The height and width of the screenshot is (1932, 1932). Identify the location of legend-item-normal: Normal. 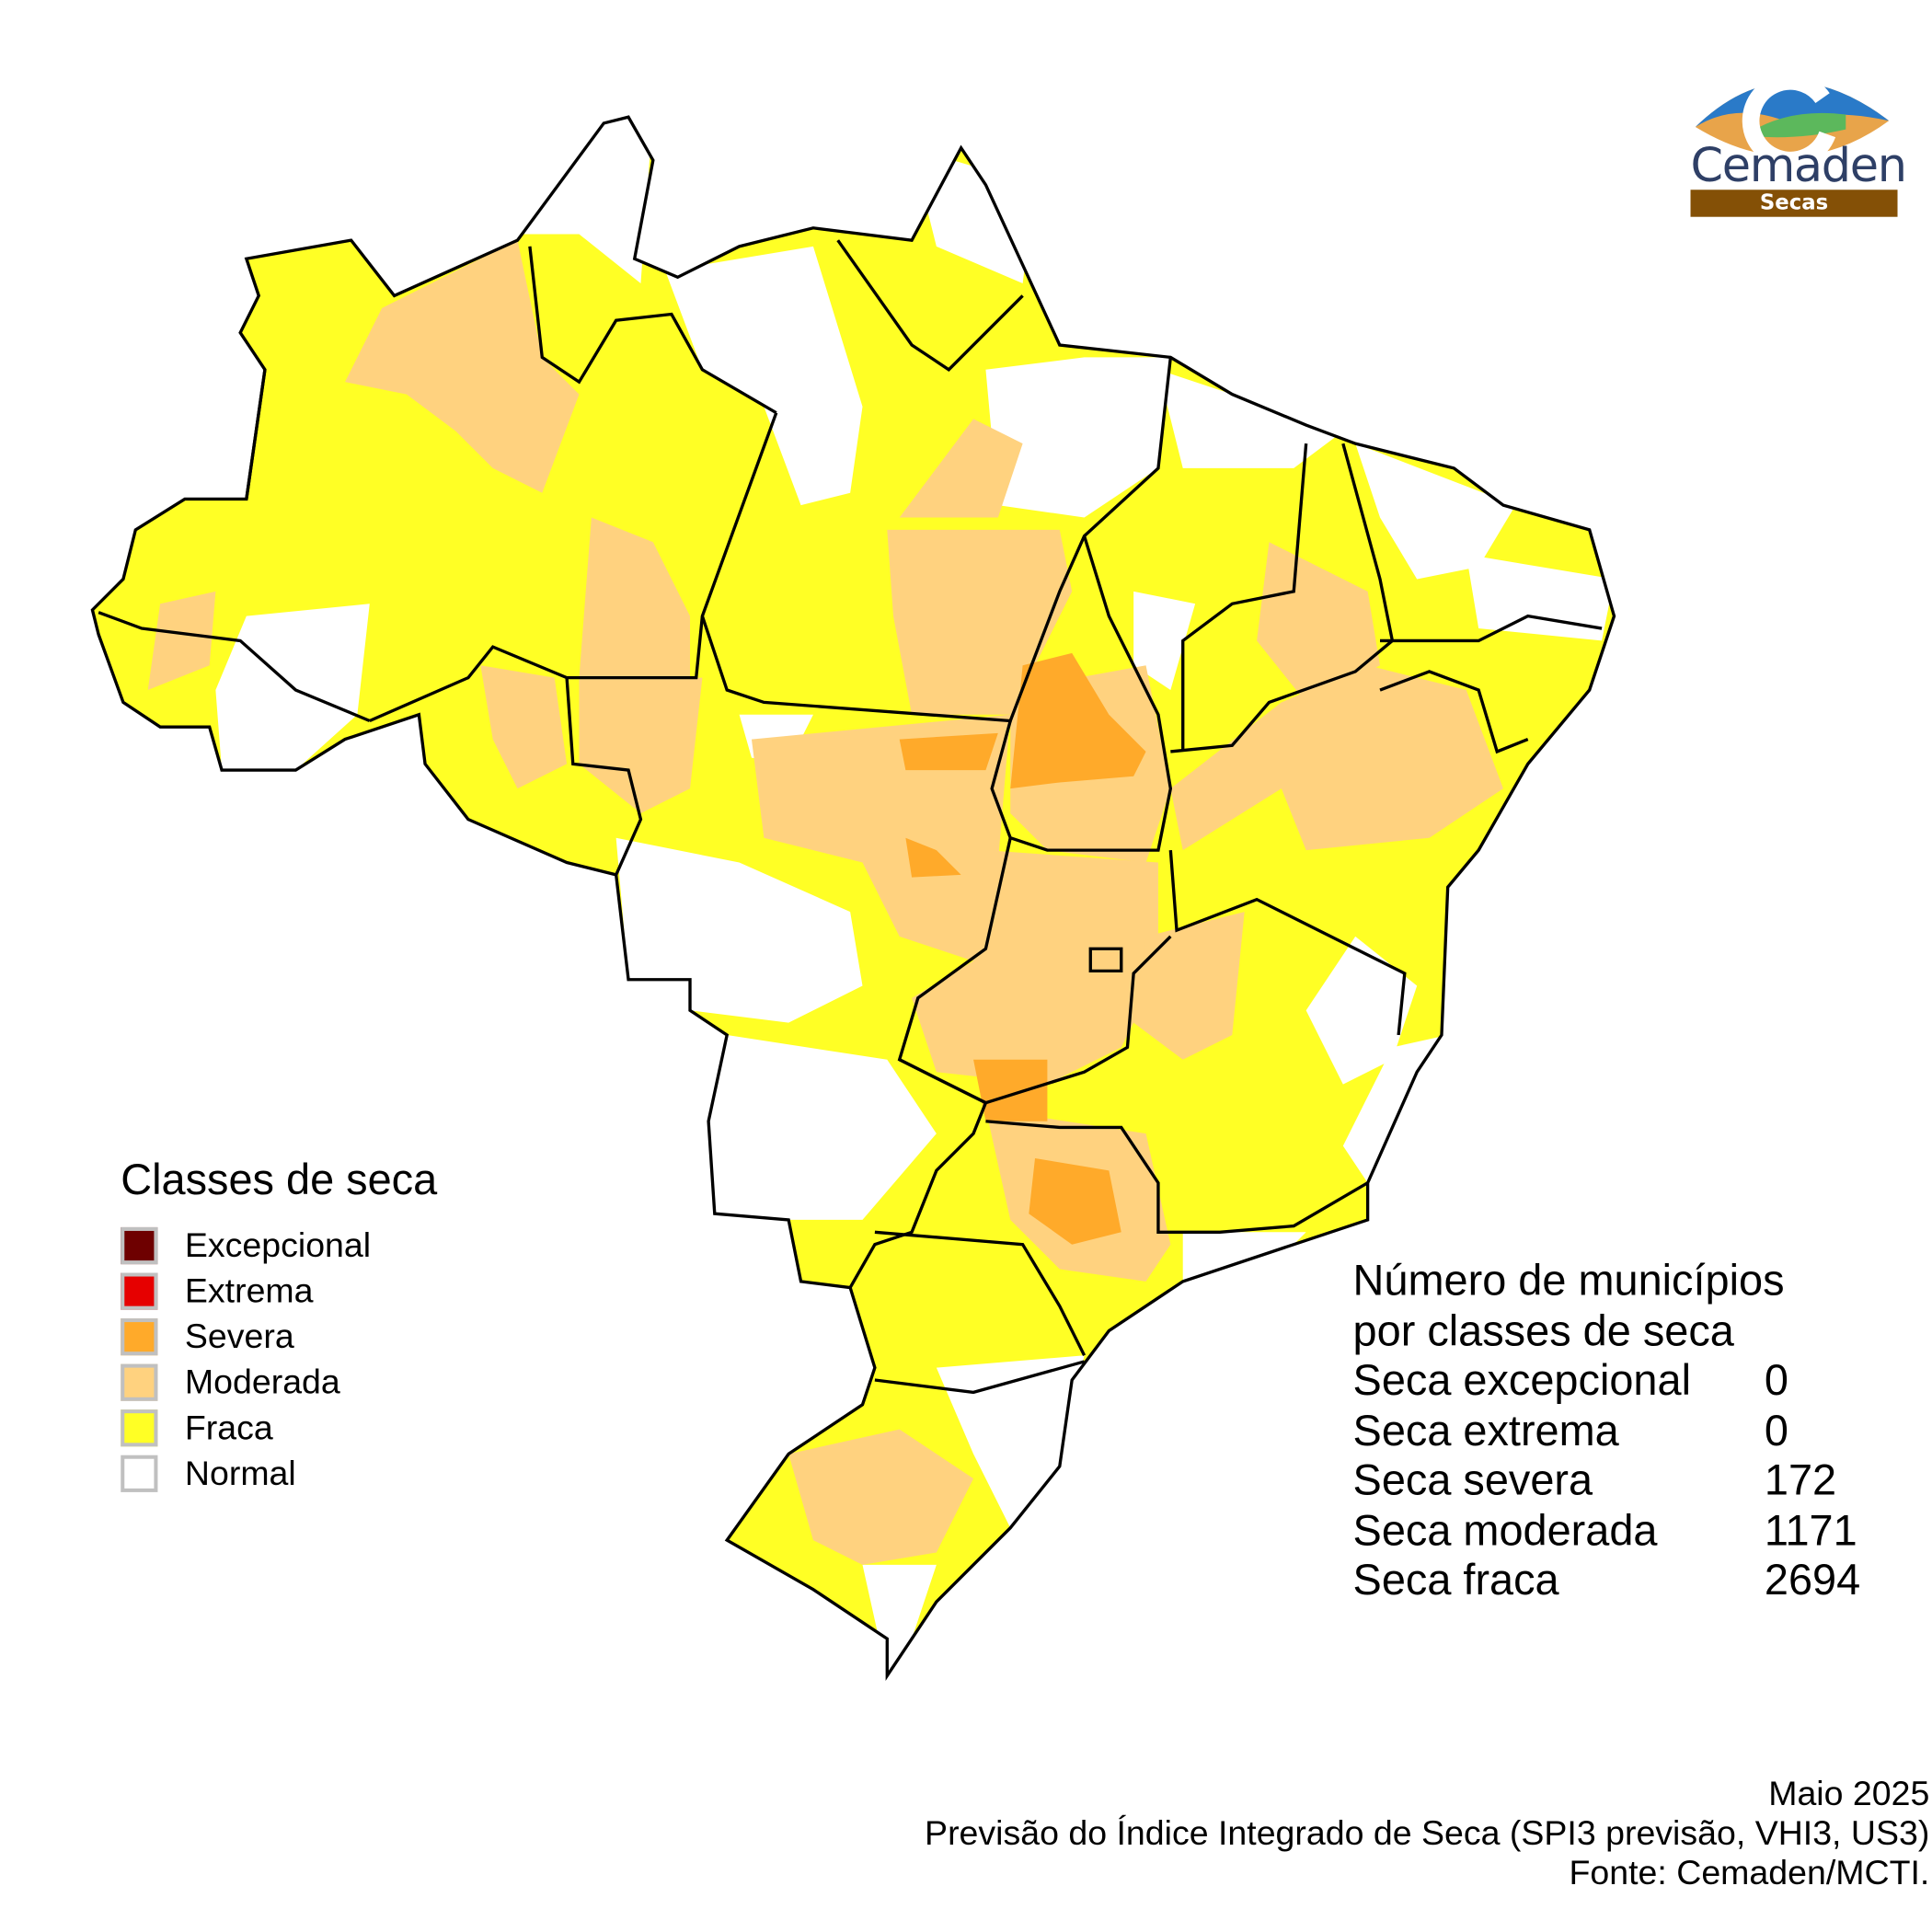
(279, 1473).